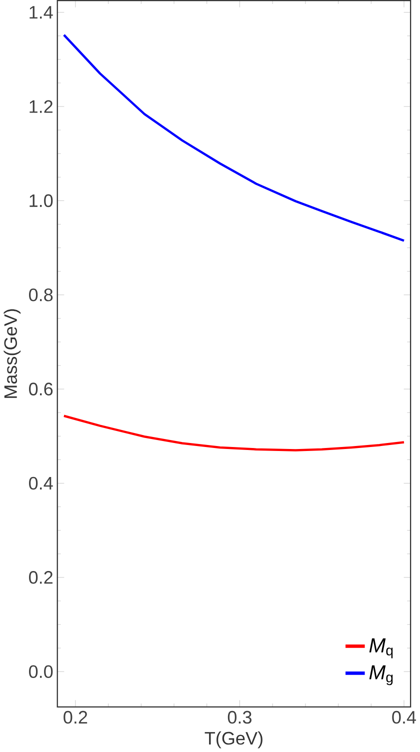 The image size is (420, 752). Describe the element at coordinates (233, 433) in the screenshot. I see `line-series` at that location.